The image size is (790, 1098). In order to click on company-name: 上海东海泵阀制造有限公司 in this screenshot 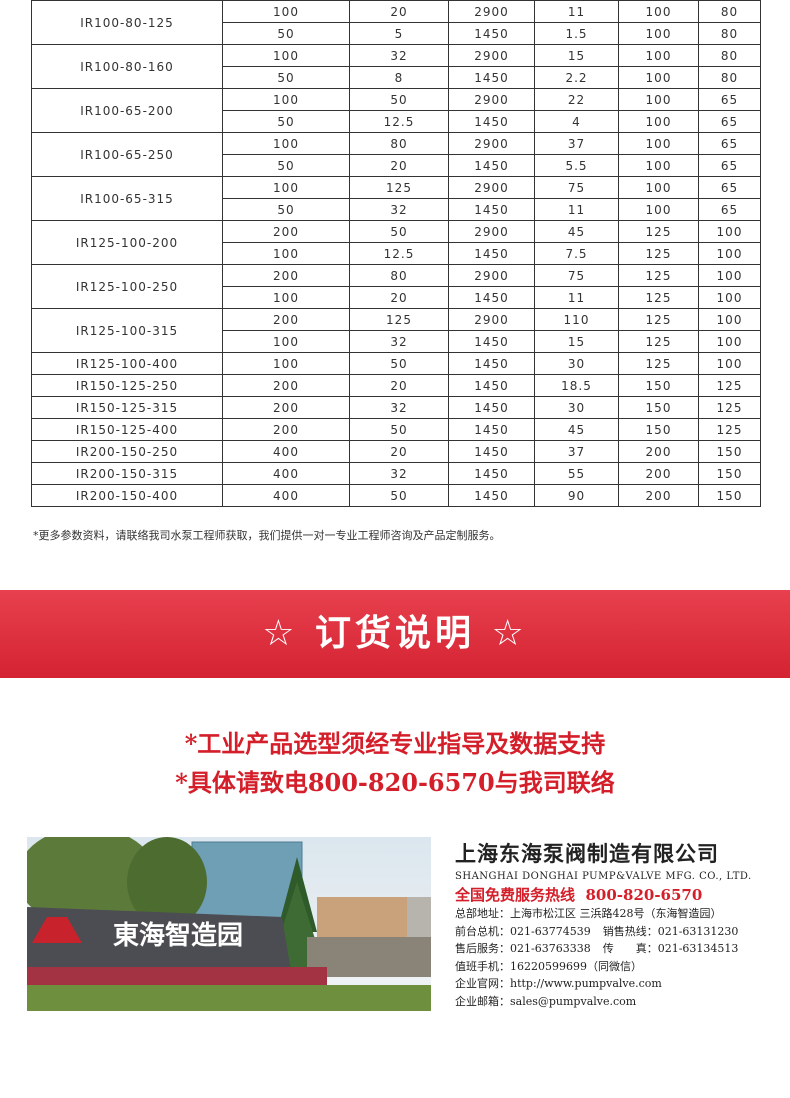, I will do `click(587, 854)`.